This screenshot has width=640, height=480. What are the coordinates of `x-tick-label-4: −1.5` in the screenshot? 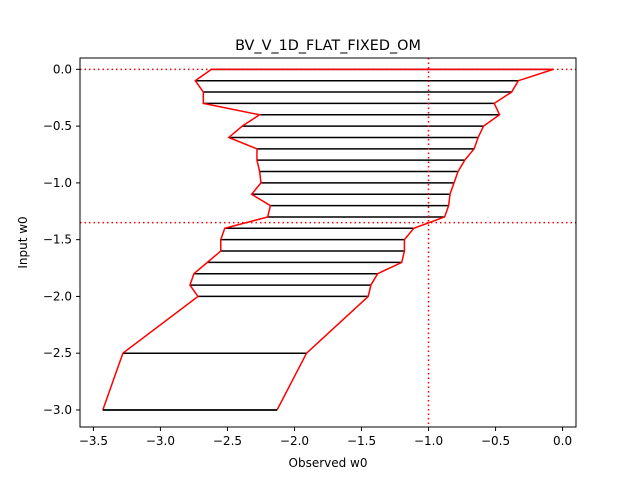 It's located at (361, 441).